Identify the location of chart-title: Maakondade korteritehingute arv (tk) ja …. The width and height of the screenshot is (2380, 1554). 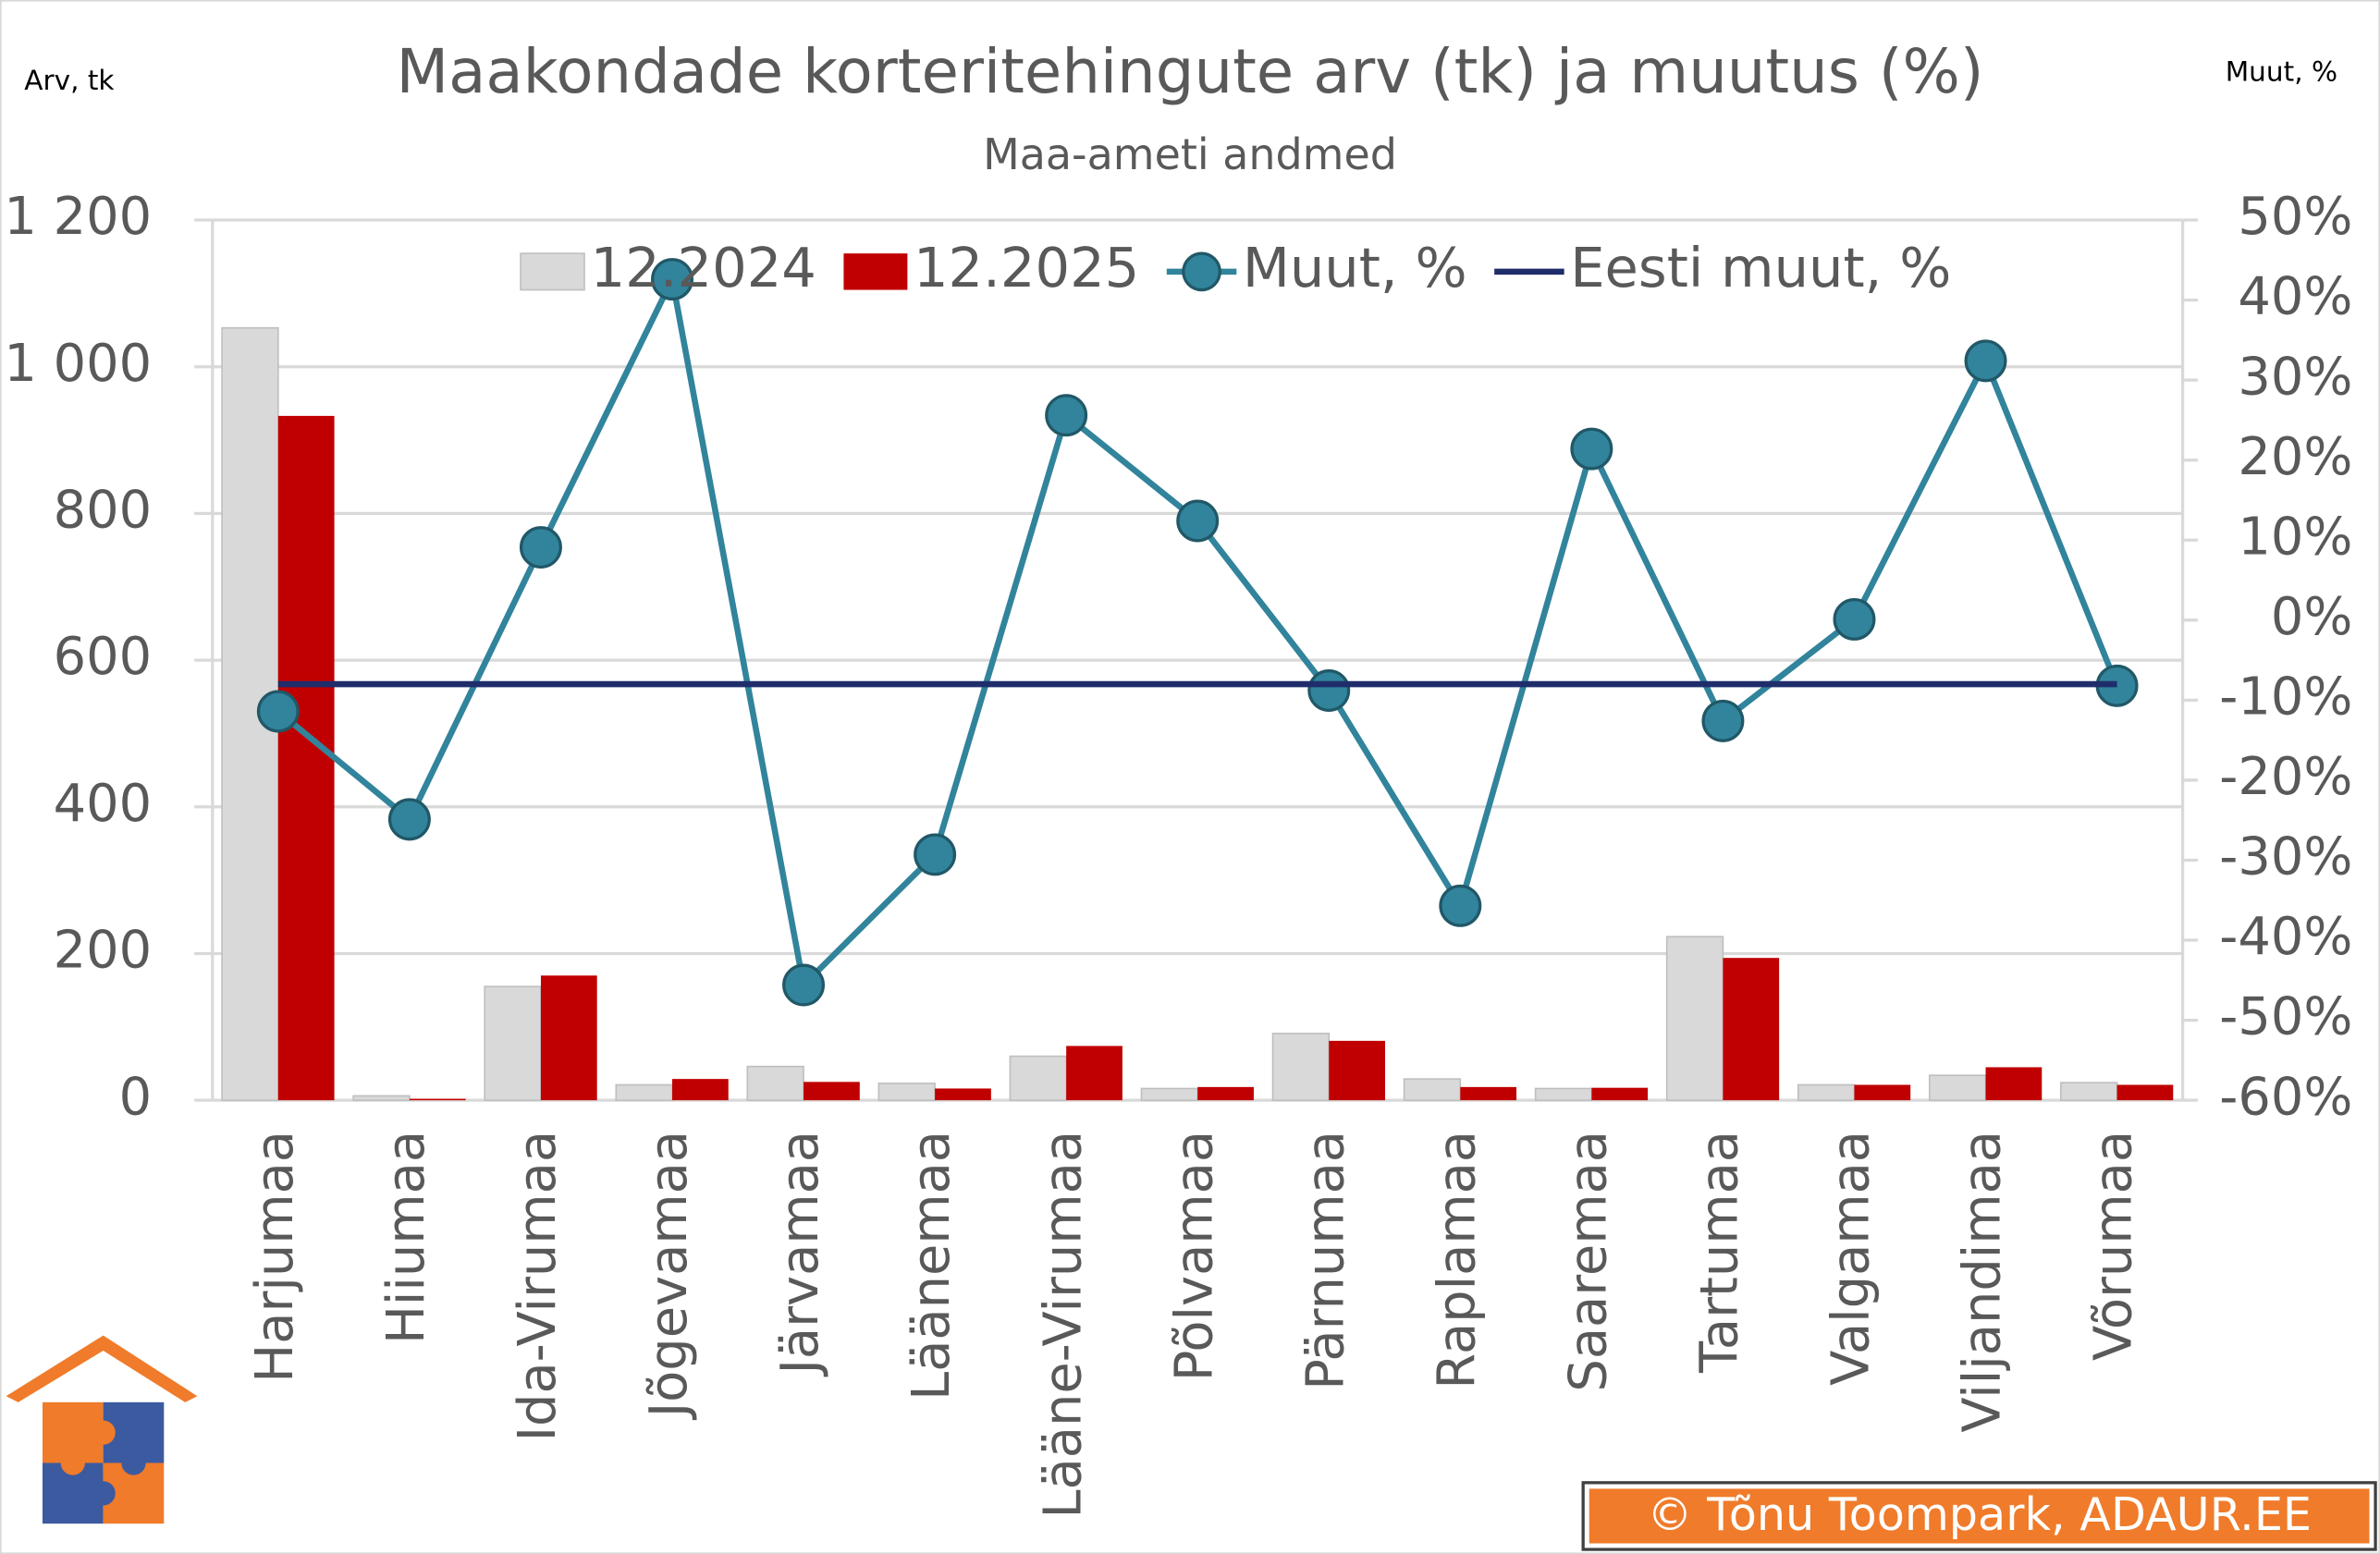
(1190, 72).